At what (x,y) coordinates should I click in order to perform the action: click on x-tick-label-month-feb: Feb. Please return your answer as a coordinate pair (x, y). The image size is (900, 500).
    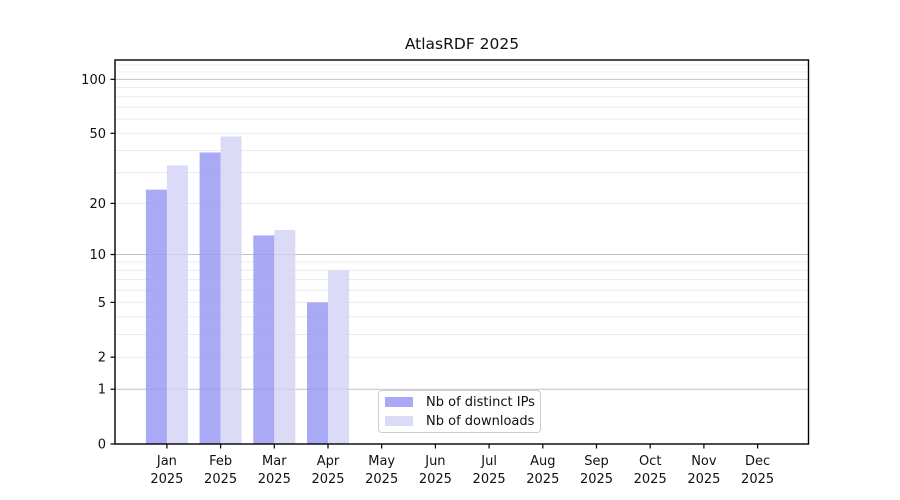
    Looking at the image, I should click on (220, 461).